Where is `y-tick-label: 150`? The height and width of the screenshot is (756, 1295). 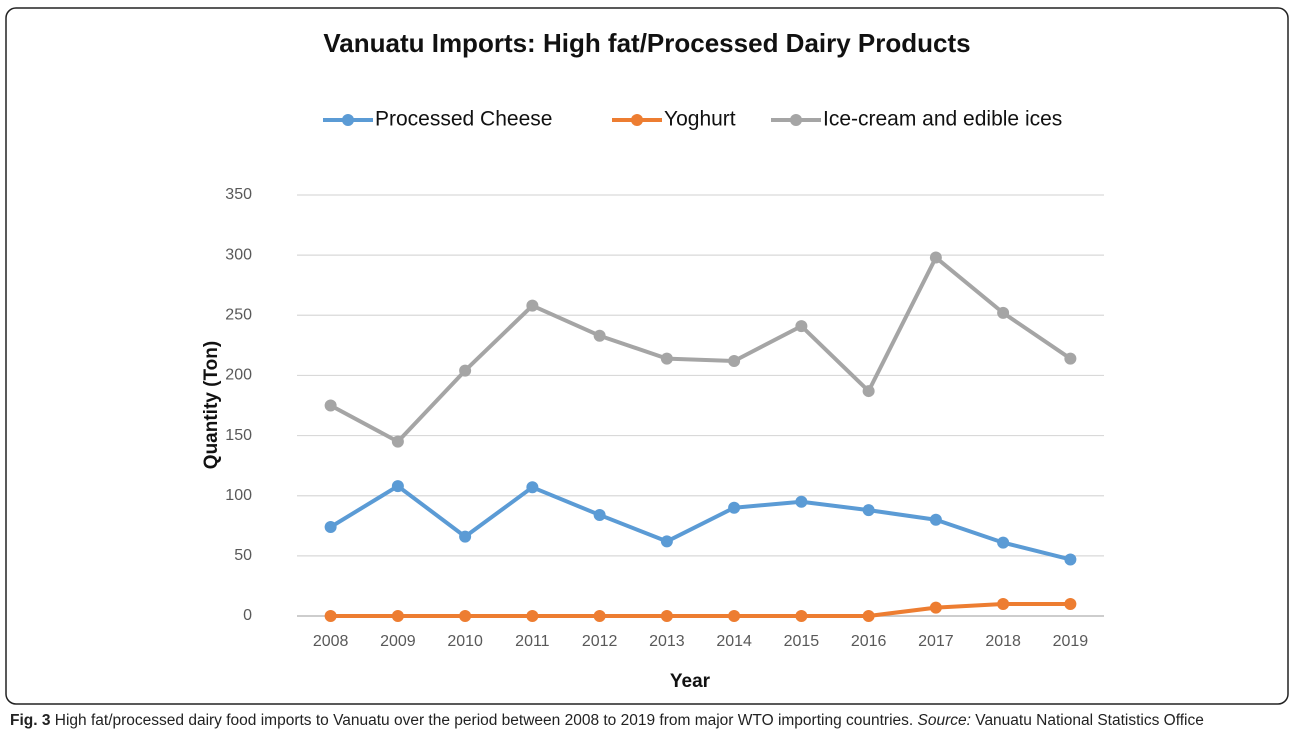 y-tick-label: 150 is located at coordinates (238, 435).